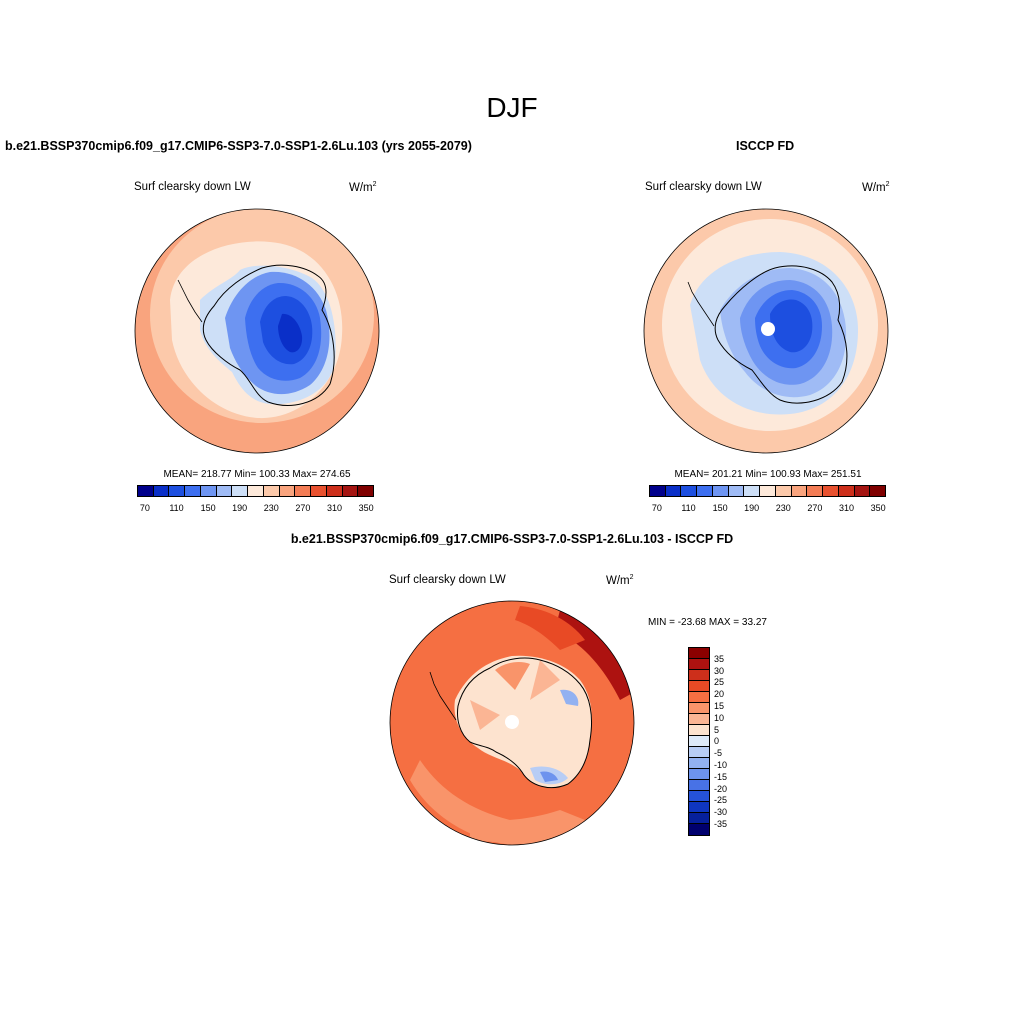 Image resolution: width=1024 pixels, height=1024 pixels. I want to click on model-units-label: W/m2, so click(363, 187).